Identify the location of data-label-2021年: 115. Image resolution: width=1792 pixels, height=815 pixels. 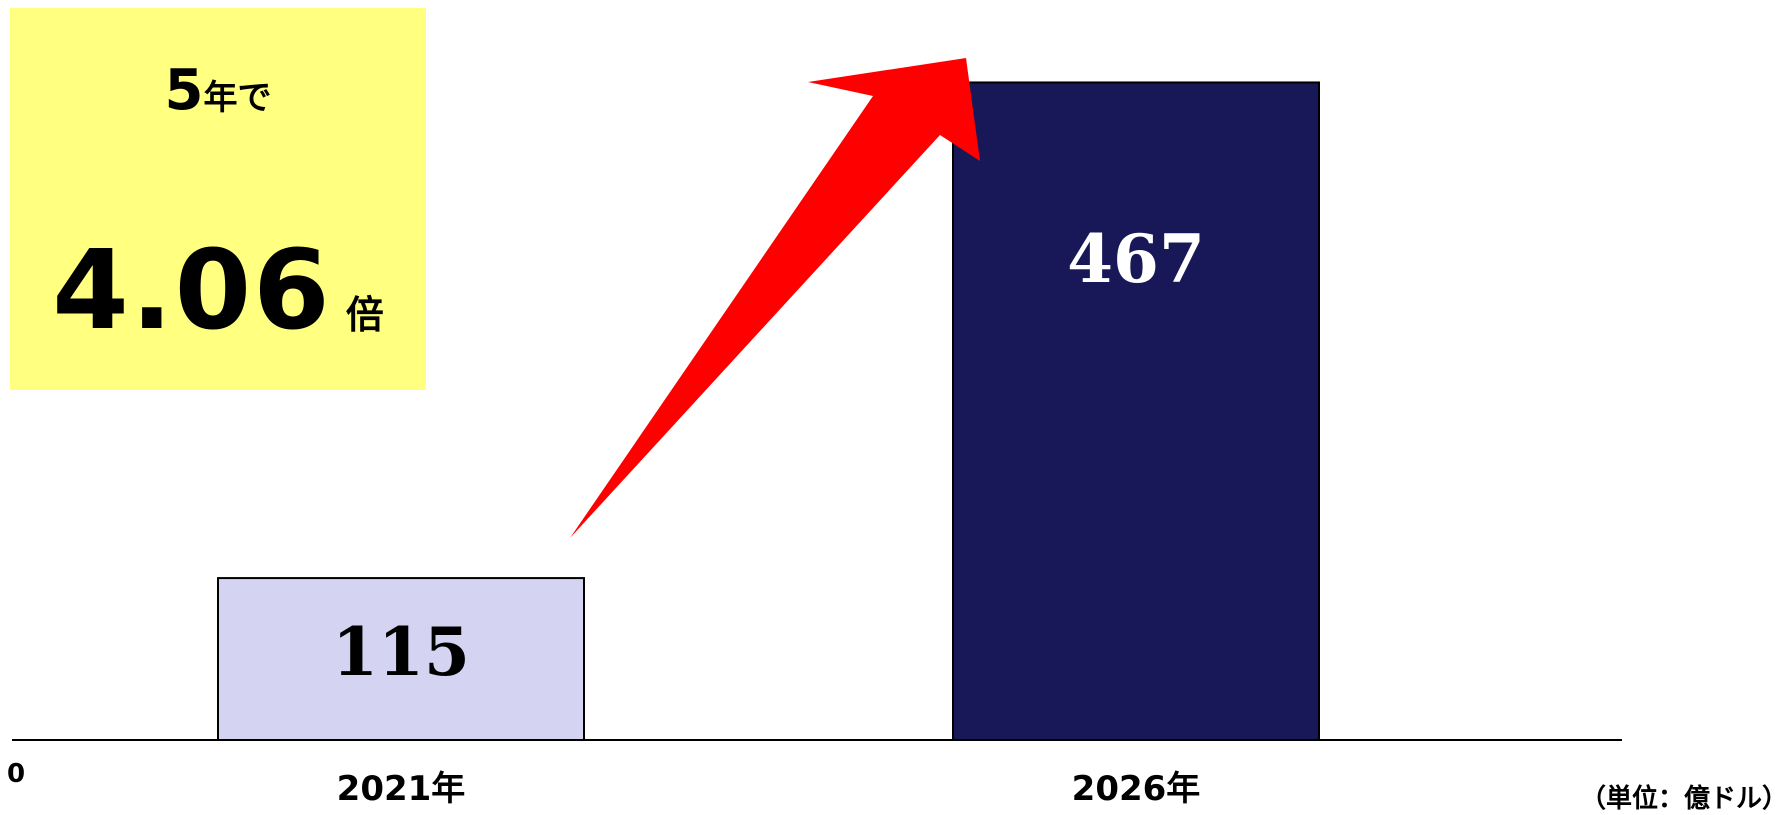
(401, 652).